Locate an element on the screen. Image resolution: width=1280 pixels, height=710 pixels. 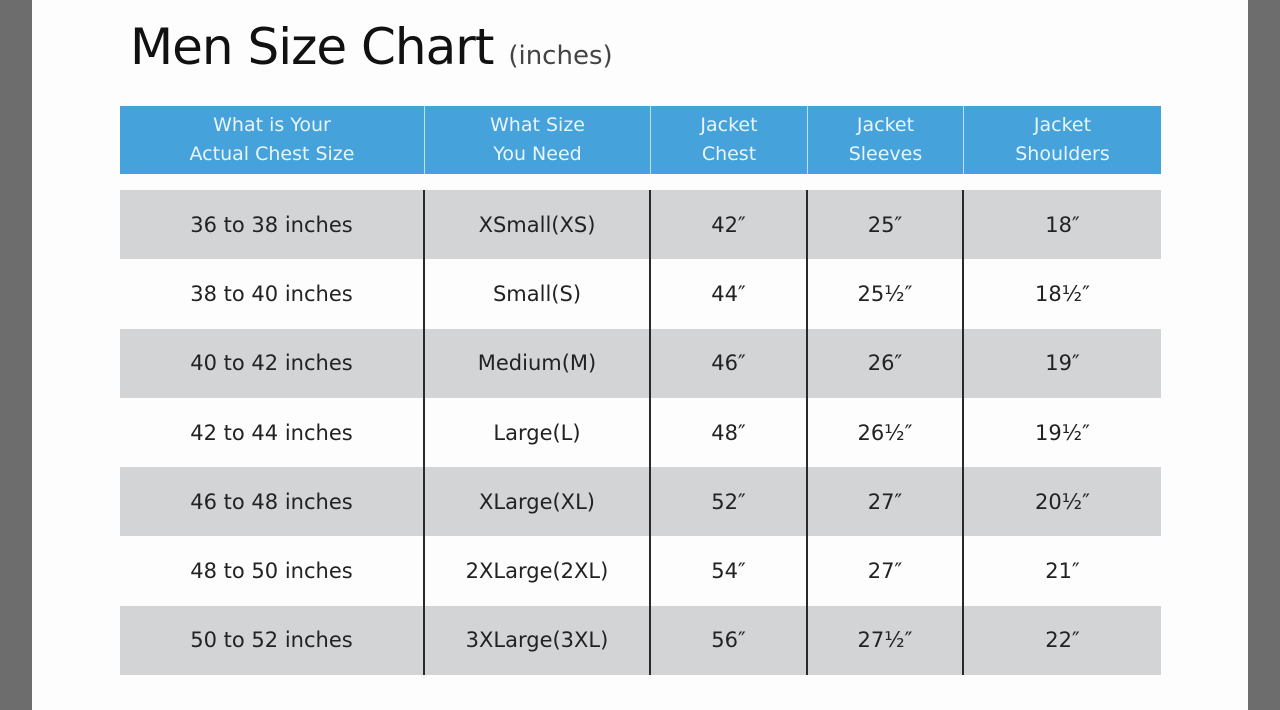
table-cell: 20½″ is located at coordinates (1062, 501).